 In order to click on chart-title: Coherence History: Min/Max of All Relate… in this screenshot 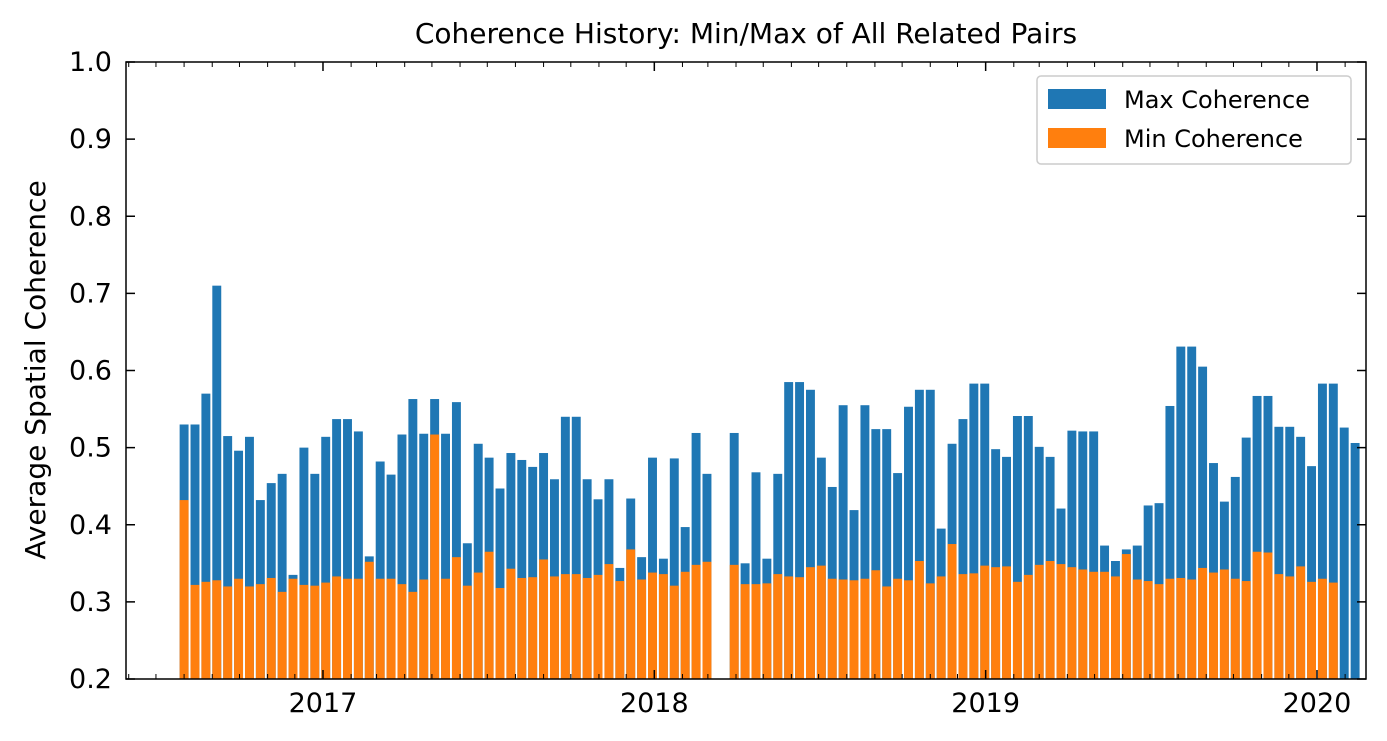, I will do `click(746, 33)`.